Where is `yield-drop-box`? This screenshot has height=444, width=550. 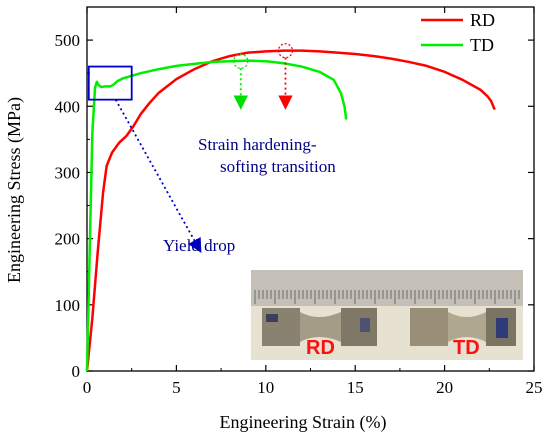 yield-drop-box is located at coordinates (110, 83).